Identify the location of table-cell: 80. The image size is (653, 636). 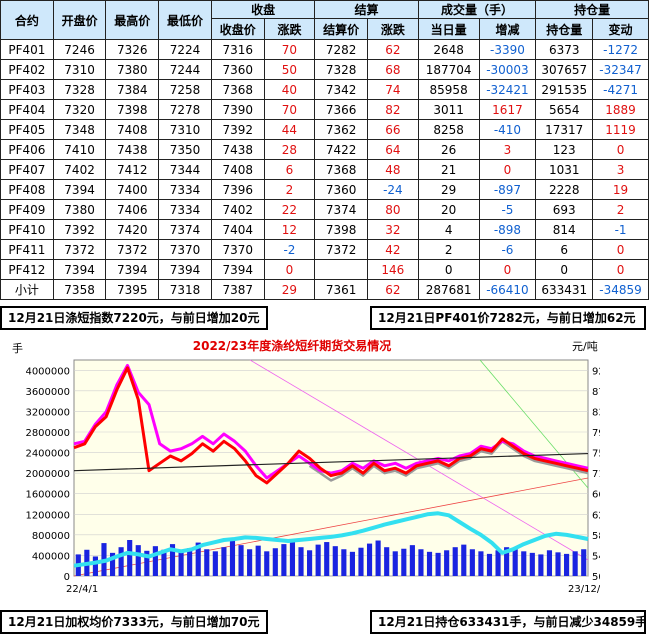
(393, 209).